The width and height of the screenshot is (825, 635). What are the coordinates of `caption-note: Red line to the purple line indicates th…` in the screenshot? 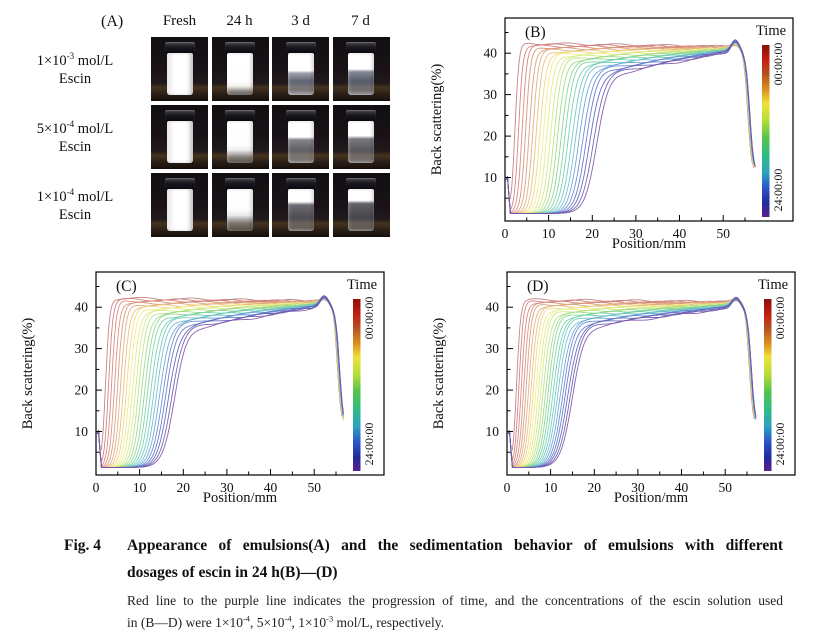 It's located at (455, 612).